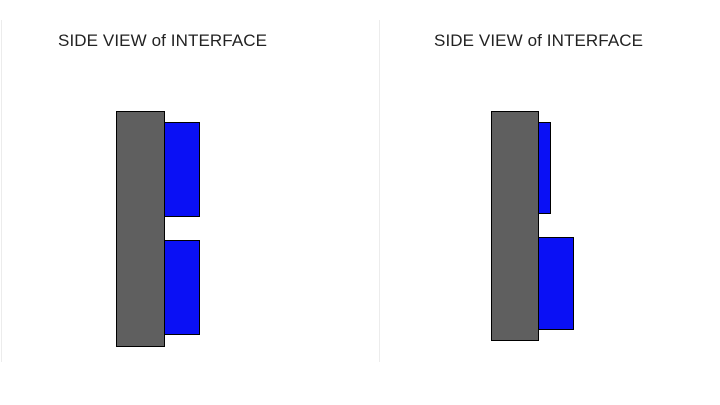 Image resolution: width=720 pixels, height=405 pixels. I want to click on panel-2-pad-top, so click(544, 168).